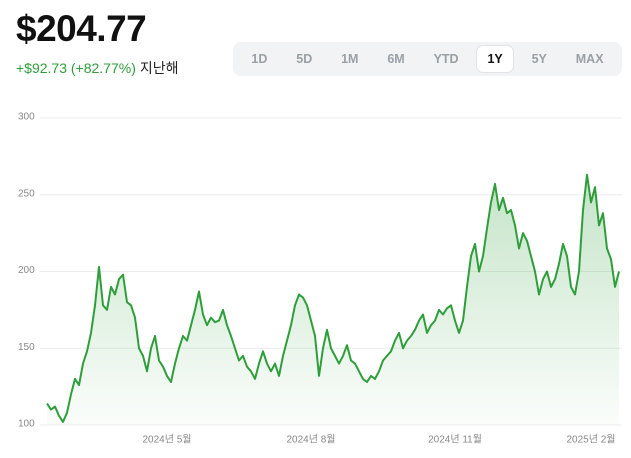 This screenshot has width=631, height=458. What do you see at coordinates (495, 59) in the screenshot?
I see `range-button: 1Y` at bounding box center [495, 59].